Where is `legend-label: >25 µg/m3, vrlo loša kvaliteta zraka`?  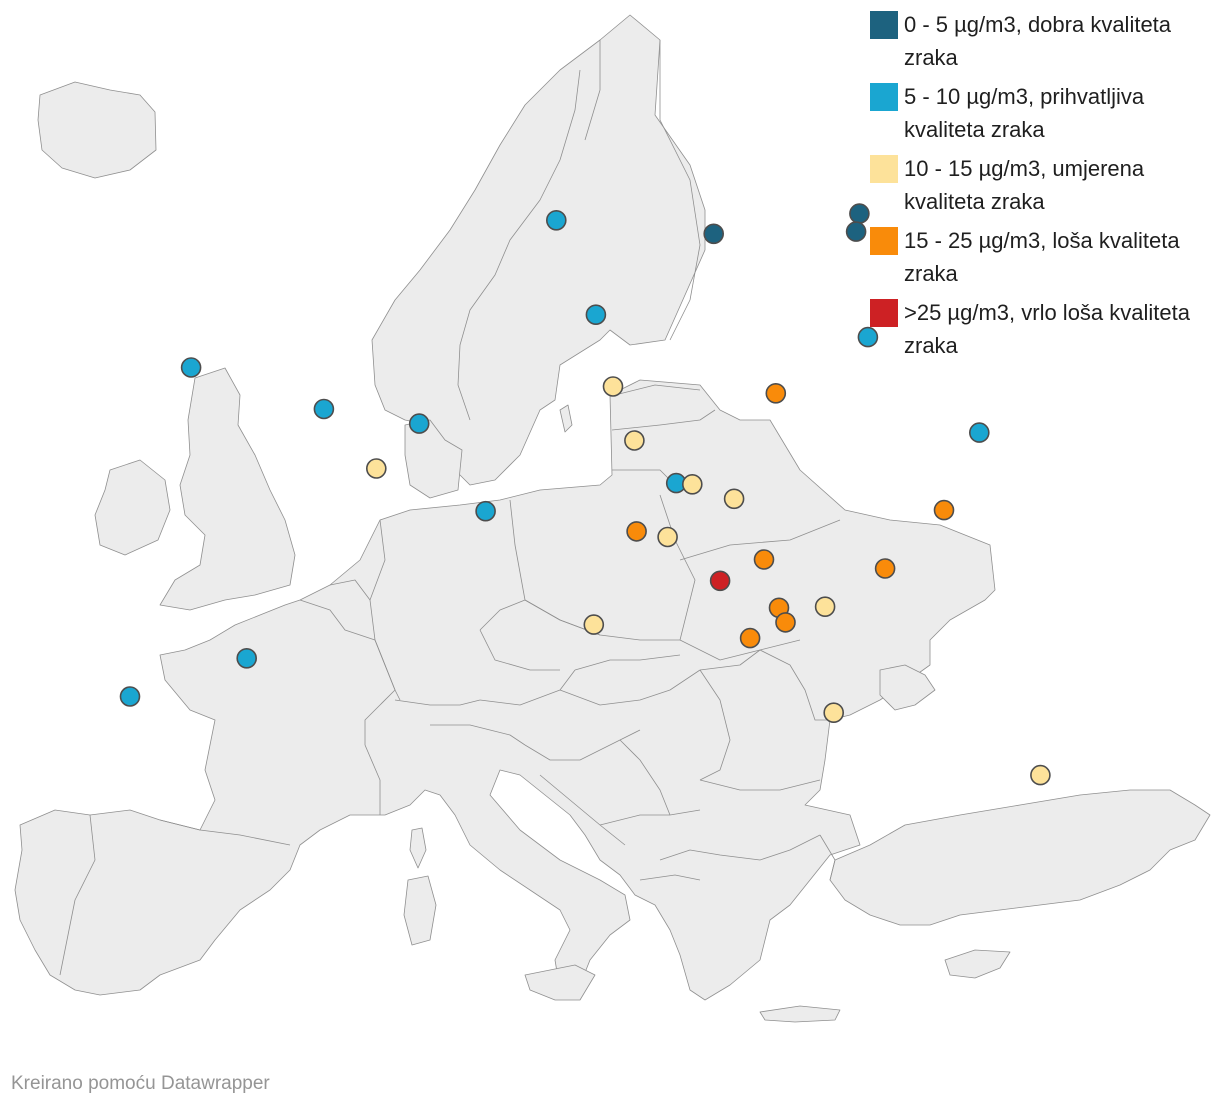
legend-label: >25 µg/m3, vrlo loša kvaliteta zraka is located at coordinates (1047, 329).